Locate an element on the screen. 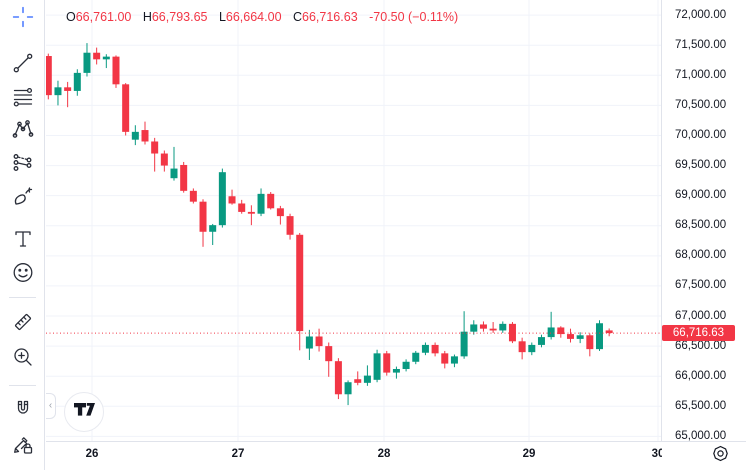  gear-icon is located at coordinates (720, 455).